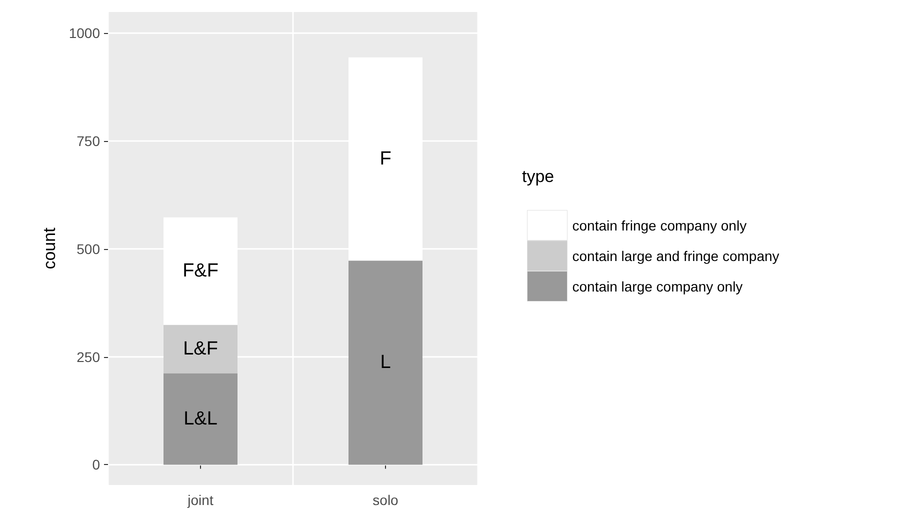  I want to click on data-label: F, so click(386, 159).